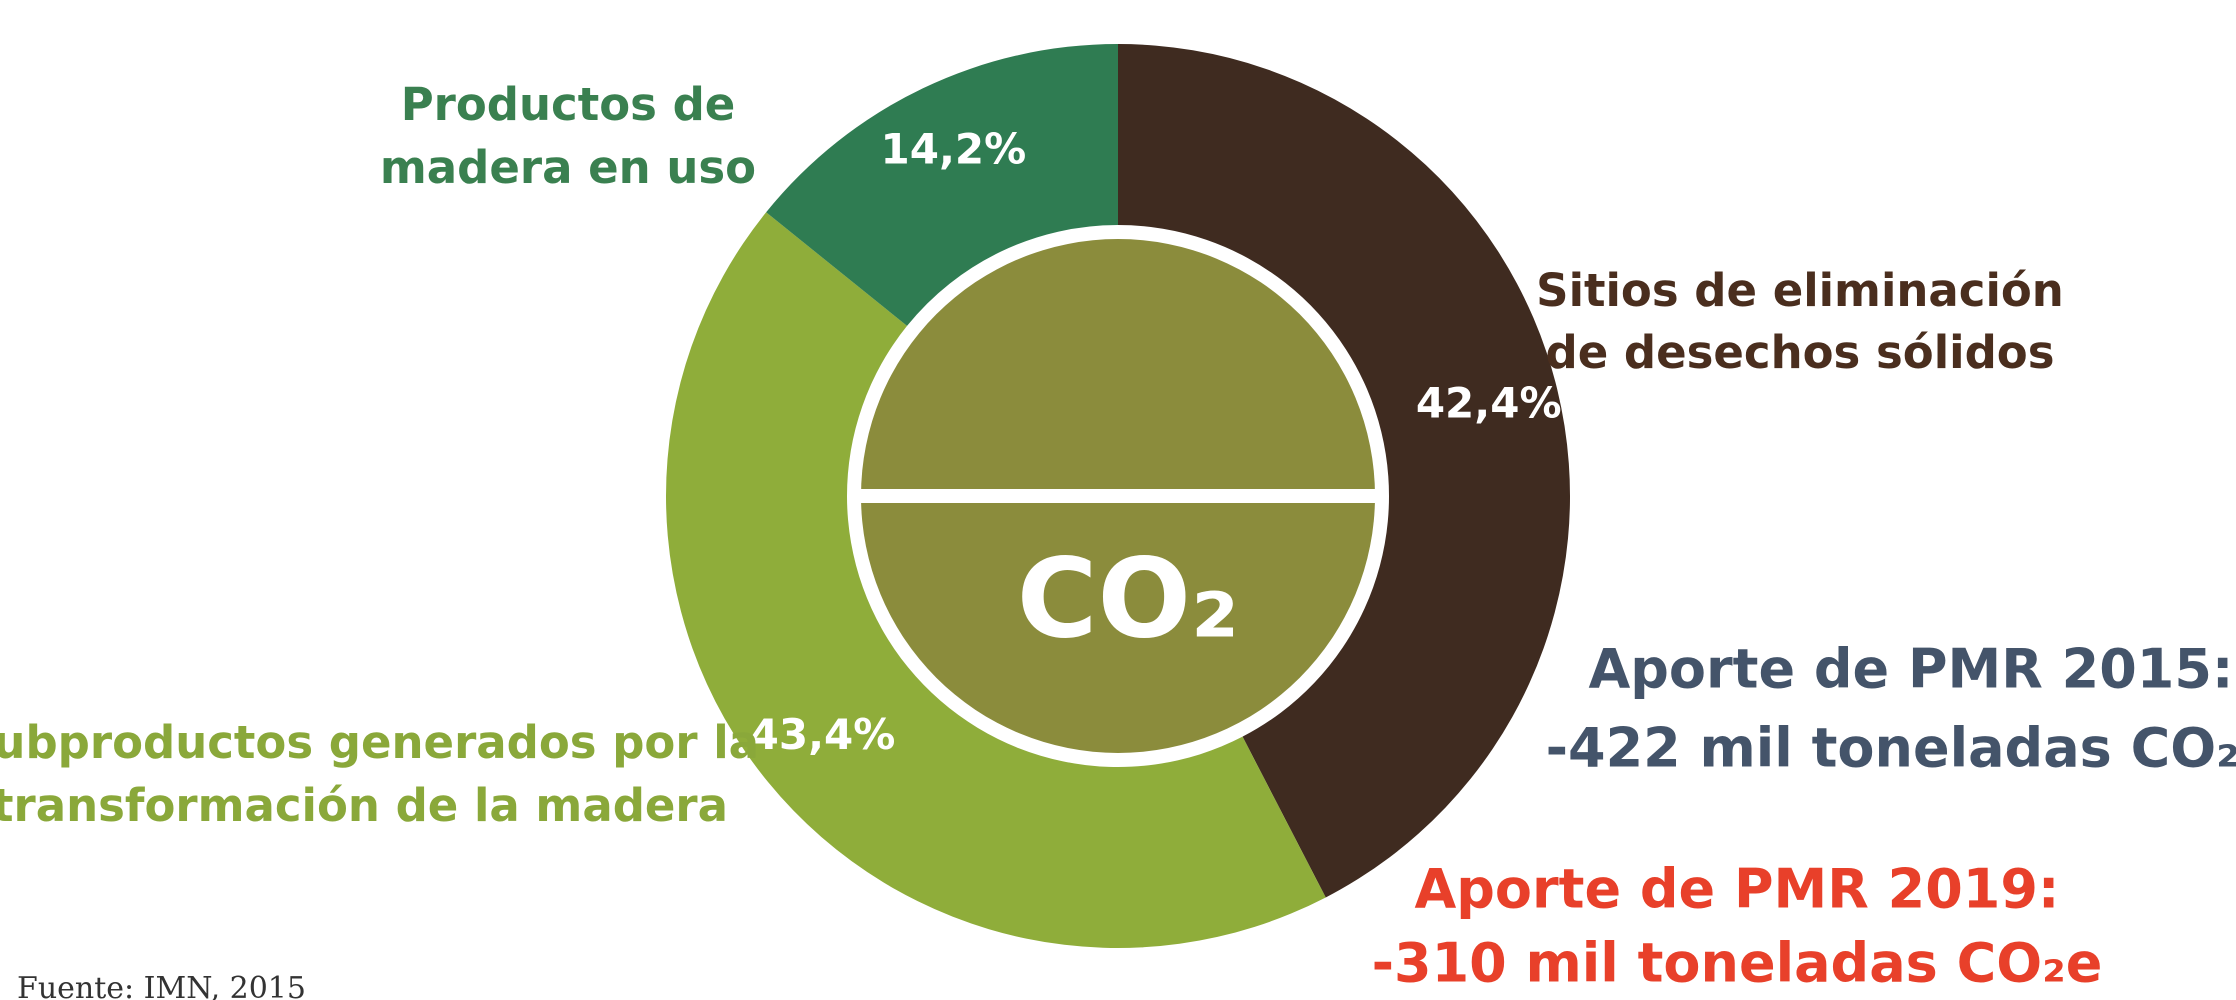 This screenshot has width=2236, height=1000. What do you see at coordinates (1891, 748) in the screenshot?
I see `annotation: -422 mil toneladas CO₂e` at bounding box center [1891, 748].